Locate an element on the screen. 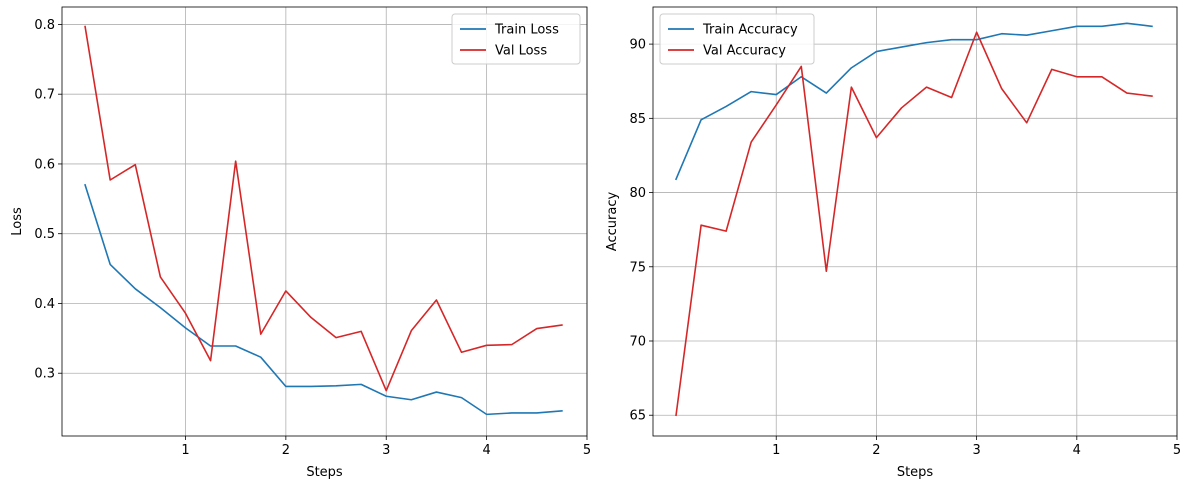 Image resolution: width=1189 pixels, height=489 pixels. y-tick-label: 0.5 is located at coordinates (44, 234).